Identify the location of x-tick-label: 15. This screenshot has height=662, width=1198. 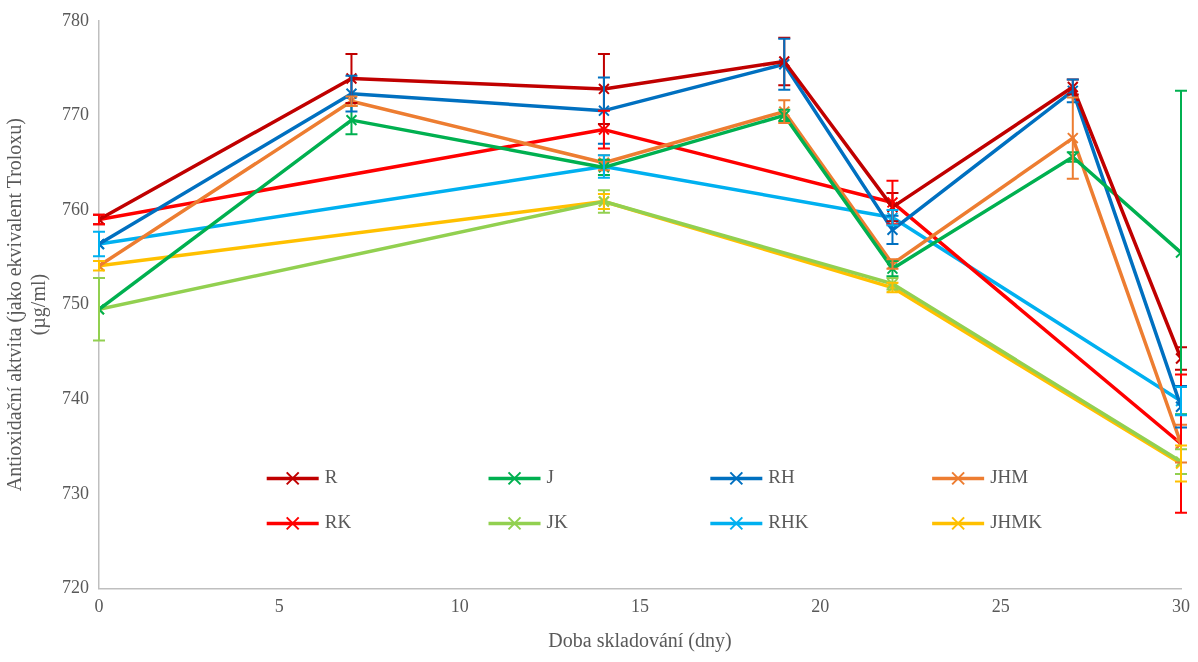
(640, 605).